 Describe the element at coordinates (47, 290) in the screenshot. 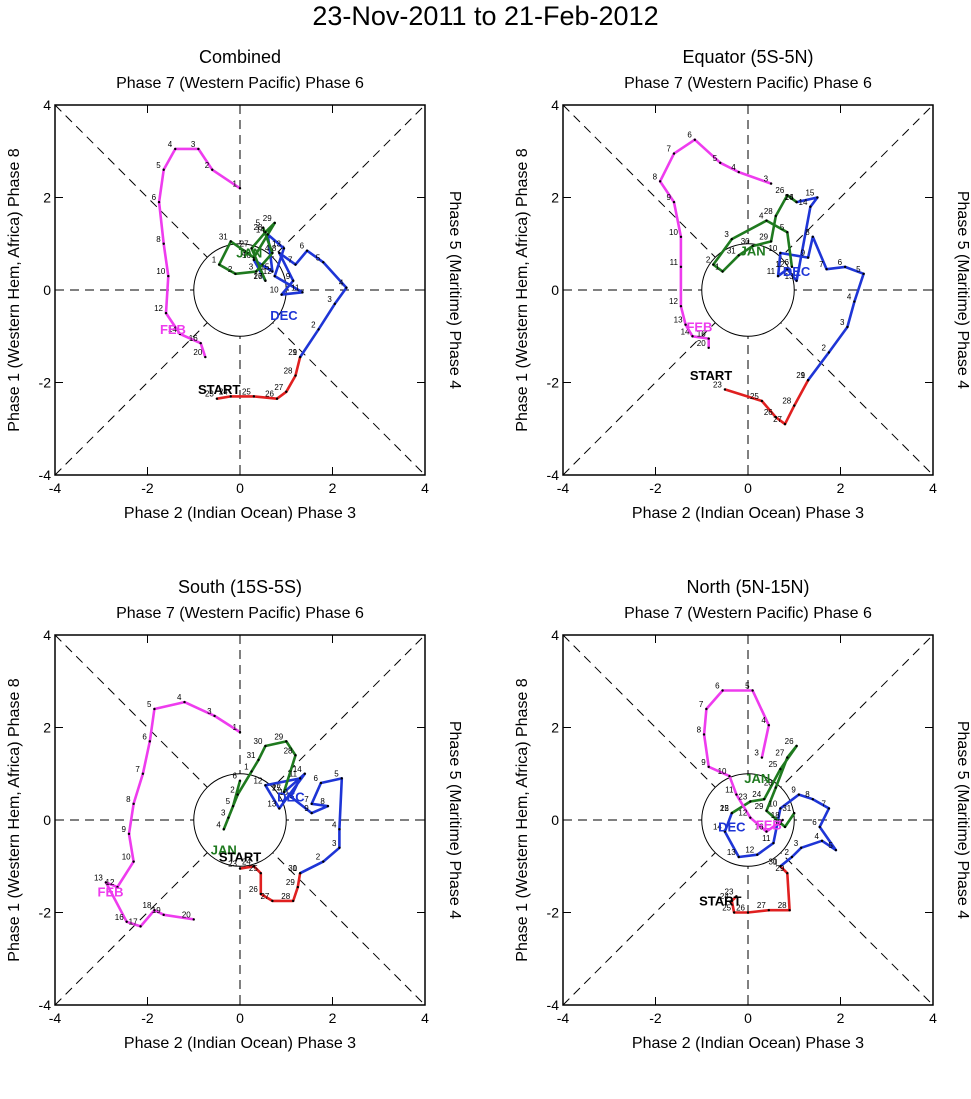

I see `y-tick-label: 0` at that location.